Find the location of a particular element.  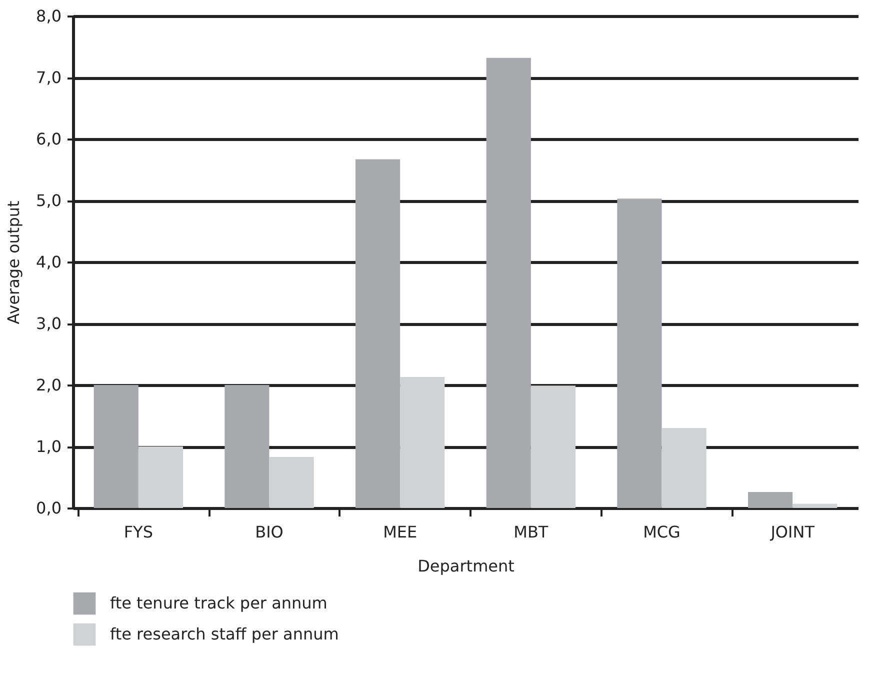

y-tick-label: 4,0 is located at coordinates (49, 262).